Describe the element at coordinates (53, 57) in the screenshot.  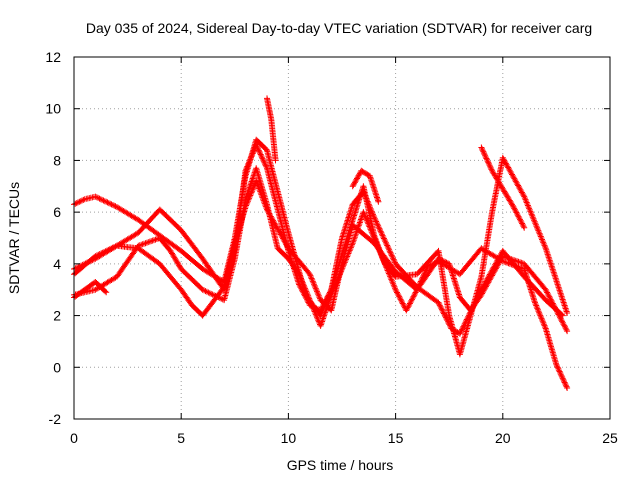
I see `y-tick-label: 12` at that location.